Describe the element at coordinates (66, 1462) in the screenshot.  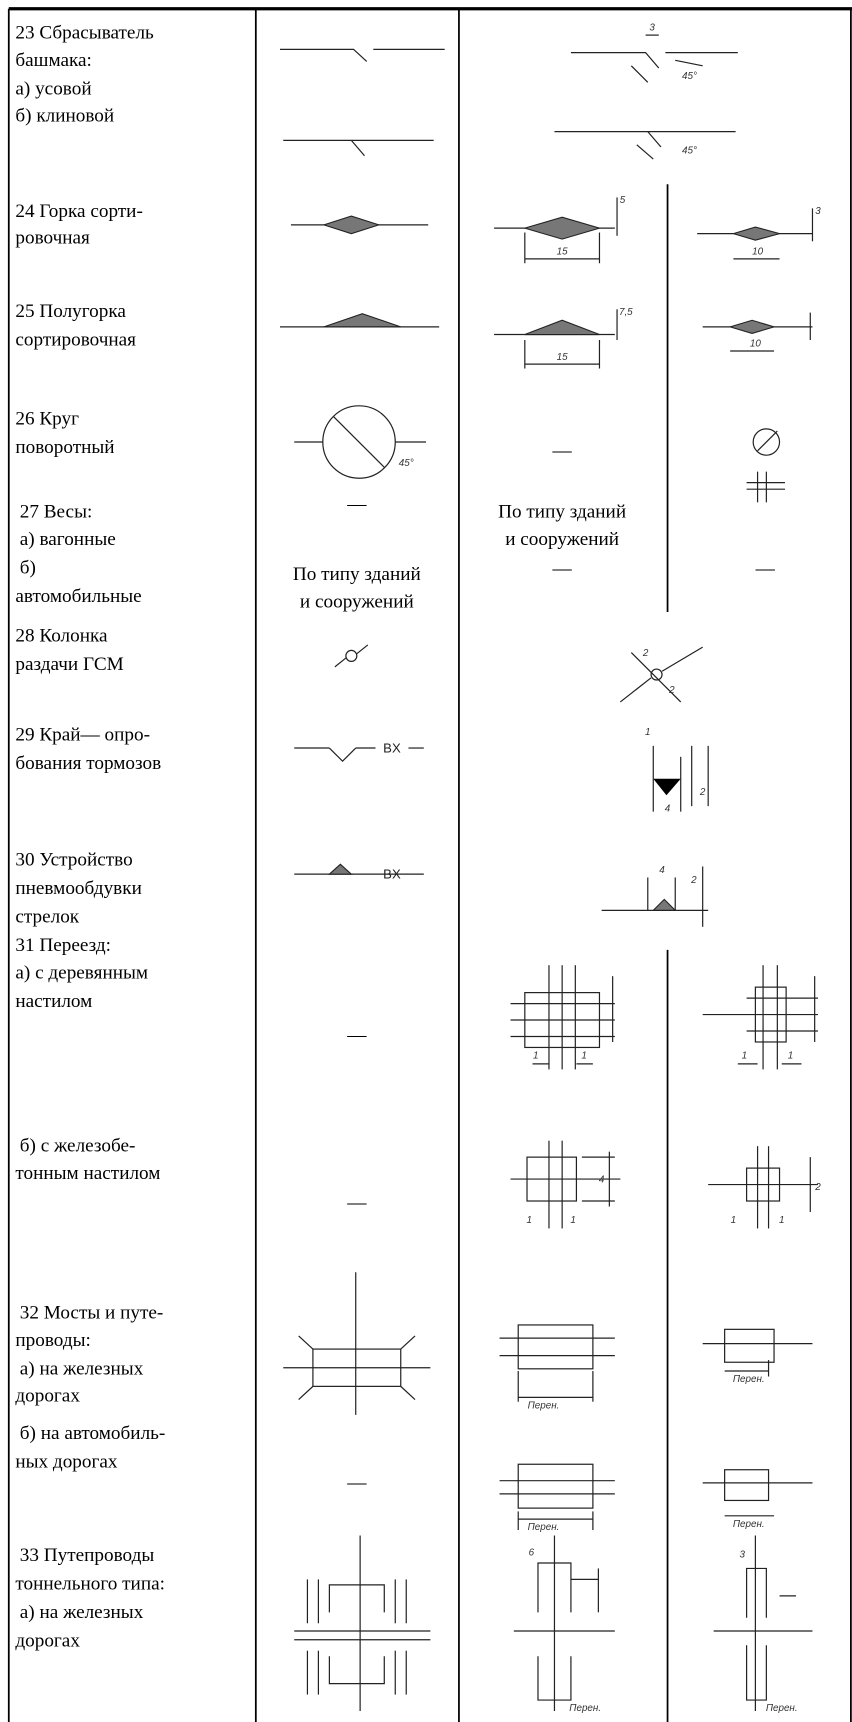
I see `row-label: ных дорогах` at that location.